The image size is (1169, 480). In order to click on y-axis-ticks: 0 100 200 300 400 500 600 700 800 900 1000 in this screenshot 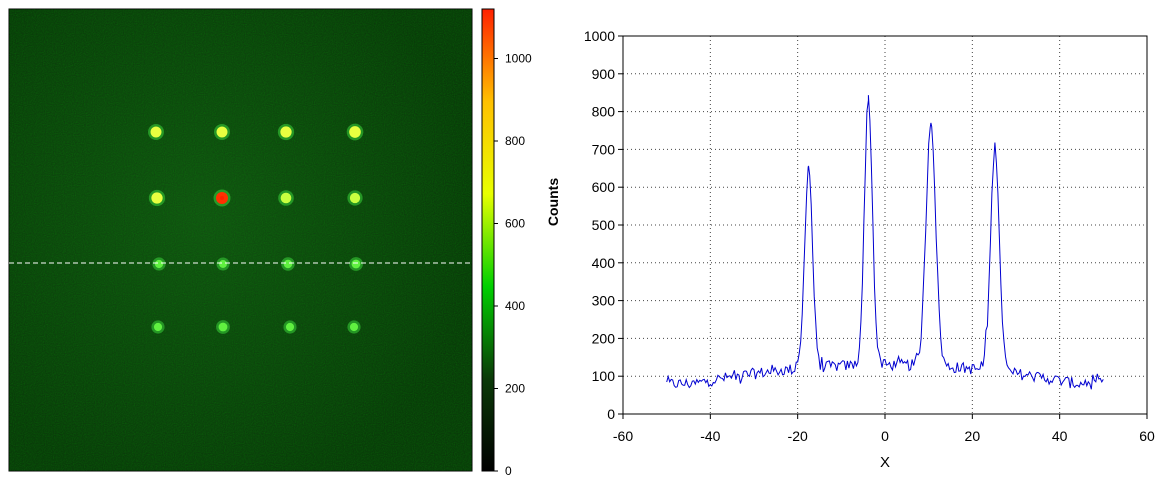, I will do `click(603, 225)`.